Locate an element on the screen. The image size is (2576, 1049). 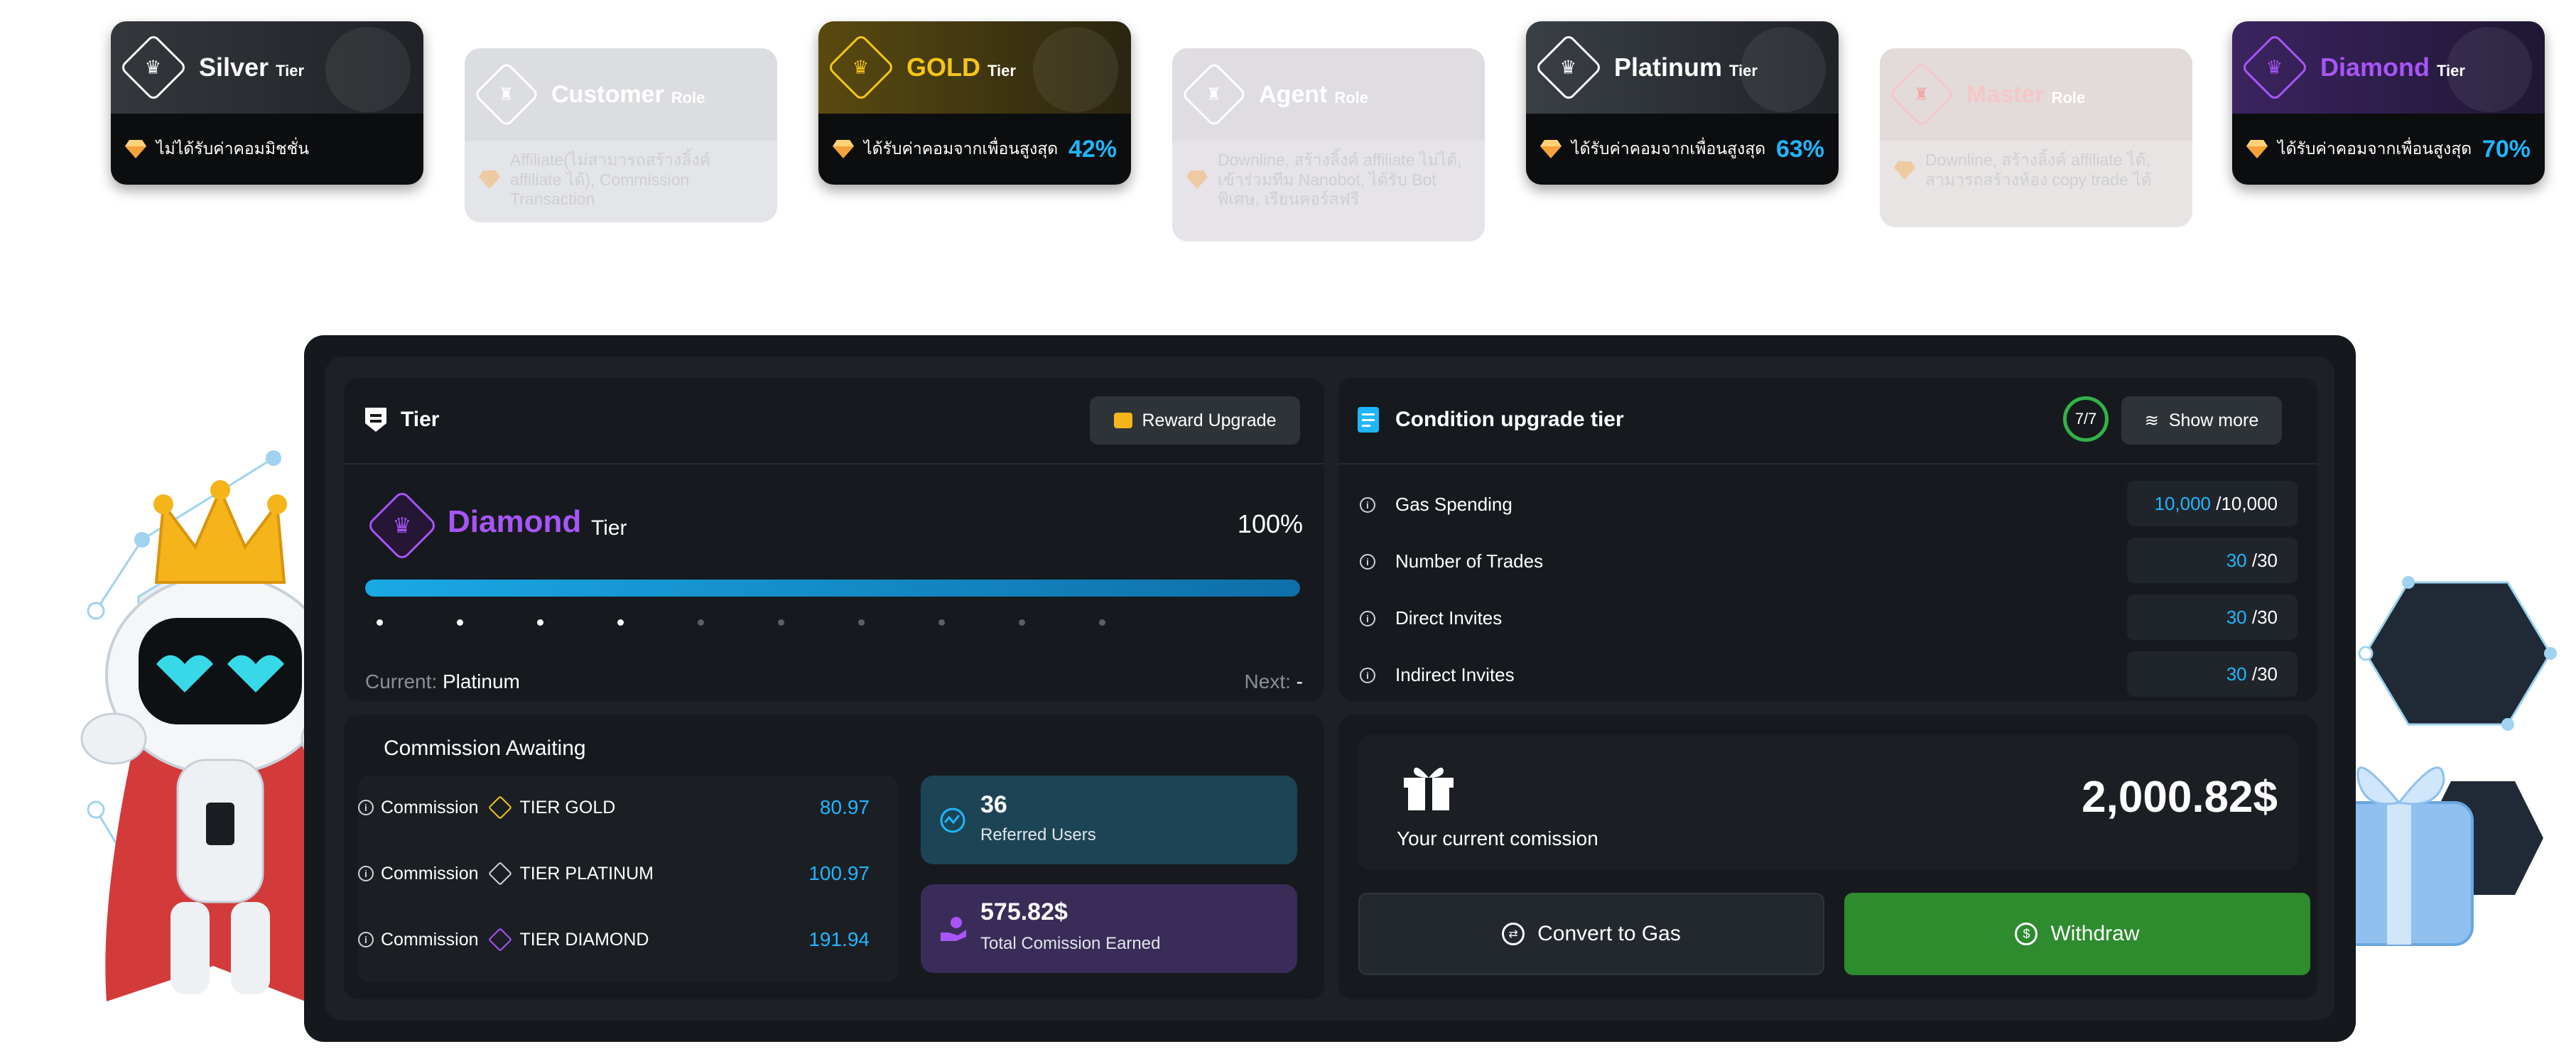
tier-desc: ไม่ได้รับค่าคอมมิชชั่น is located at coordinates (232, 148).